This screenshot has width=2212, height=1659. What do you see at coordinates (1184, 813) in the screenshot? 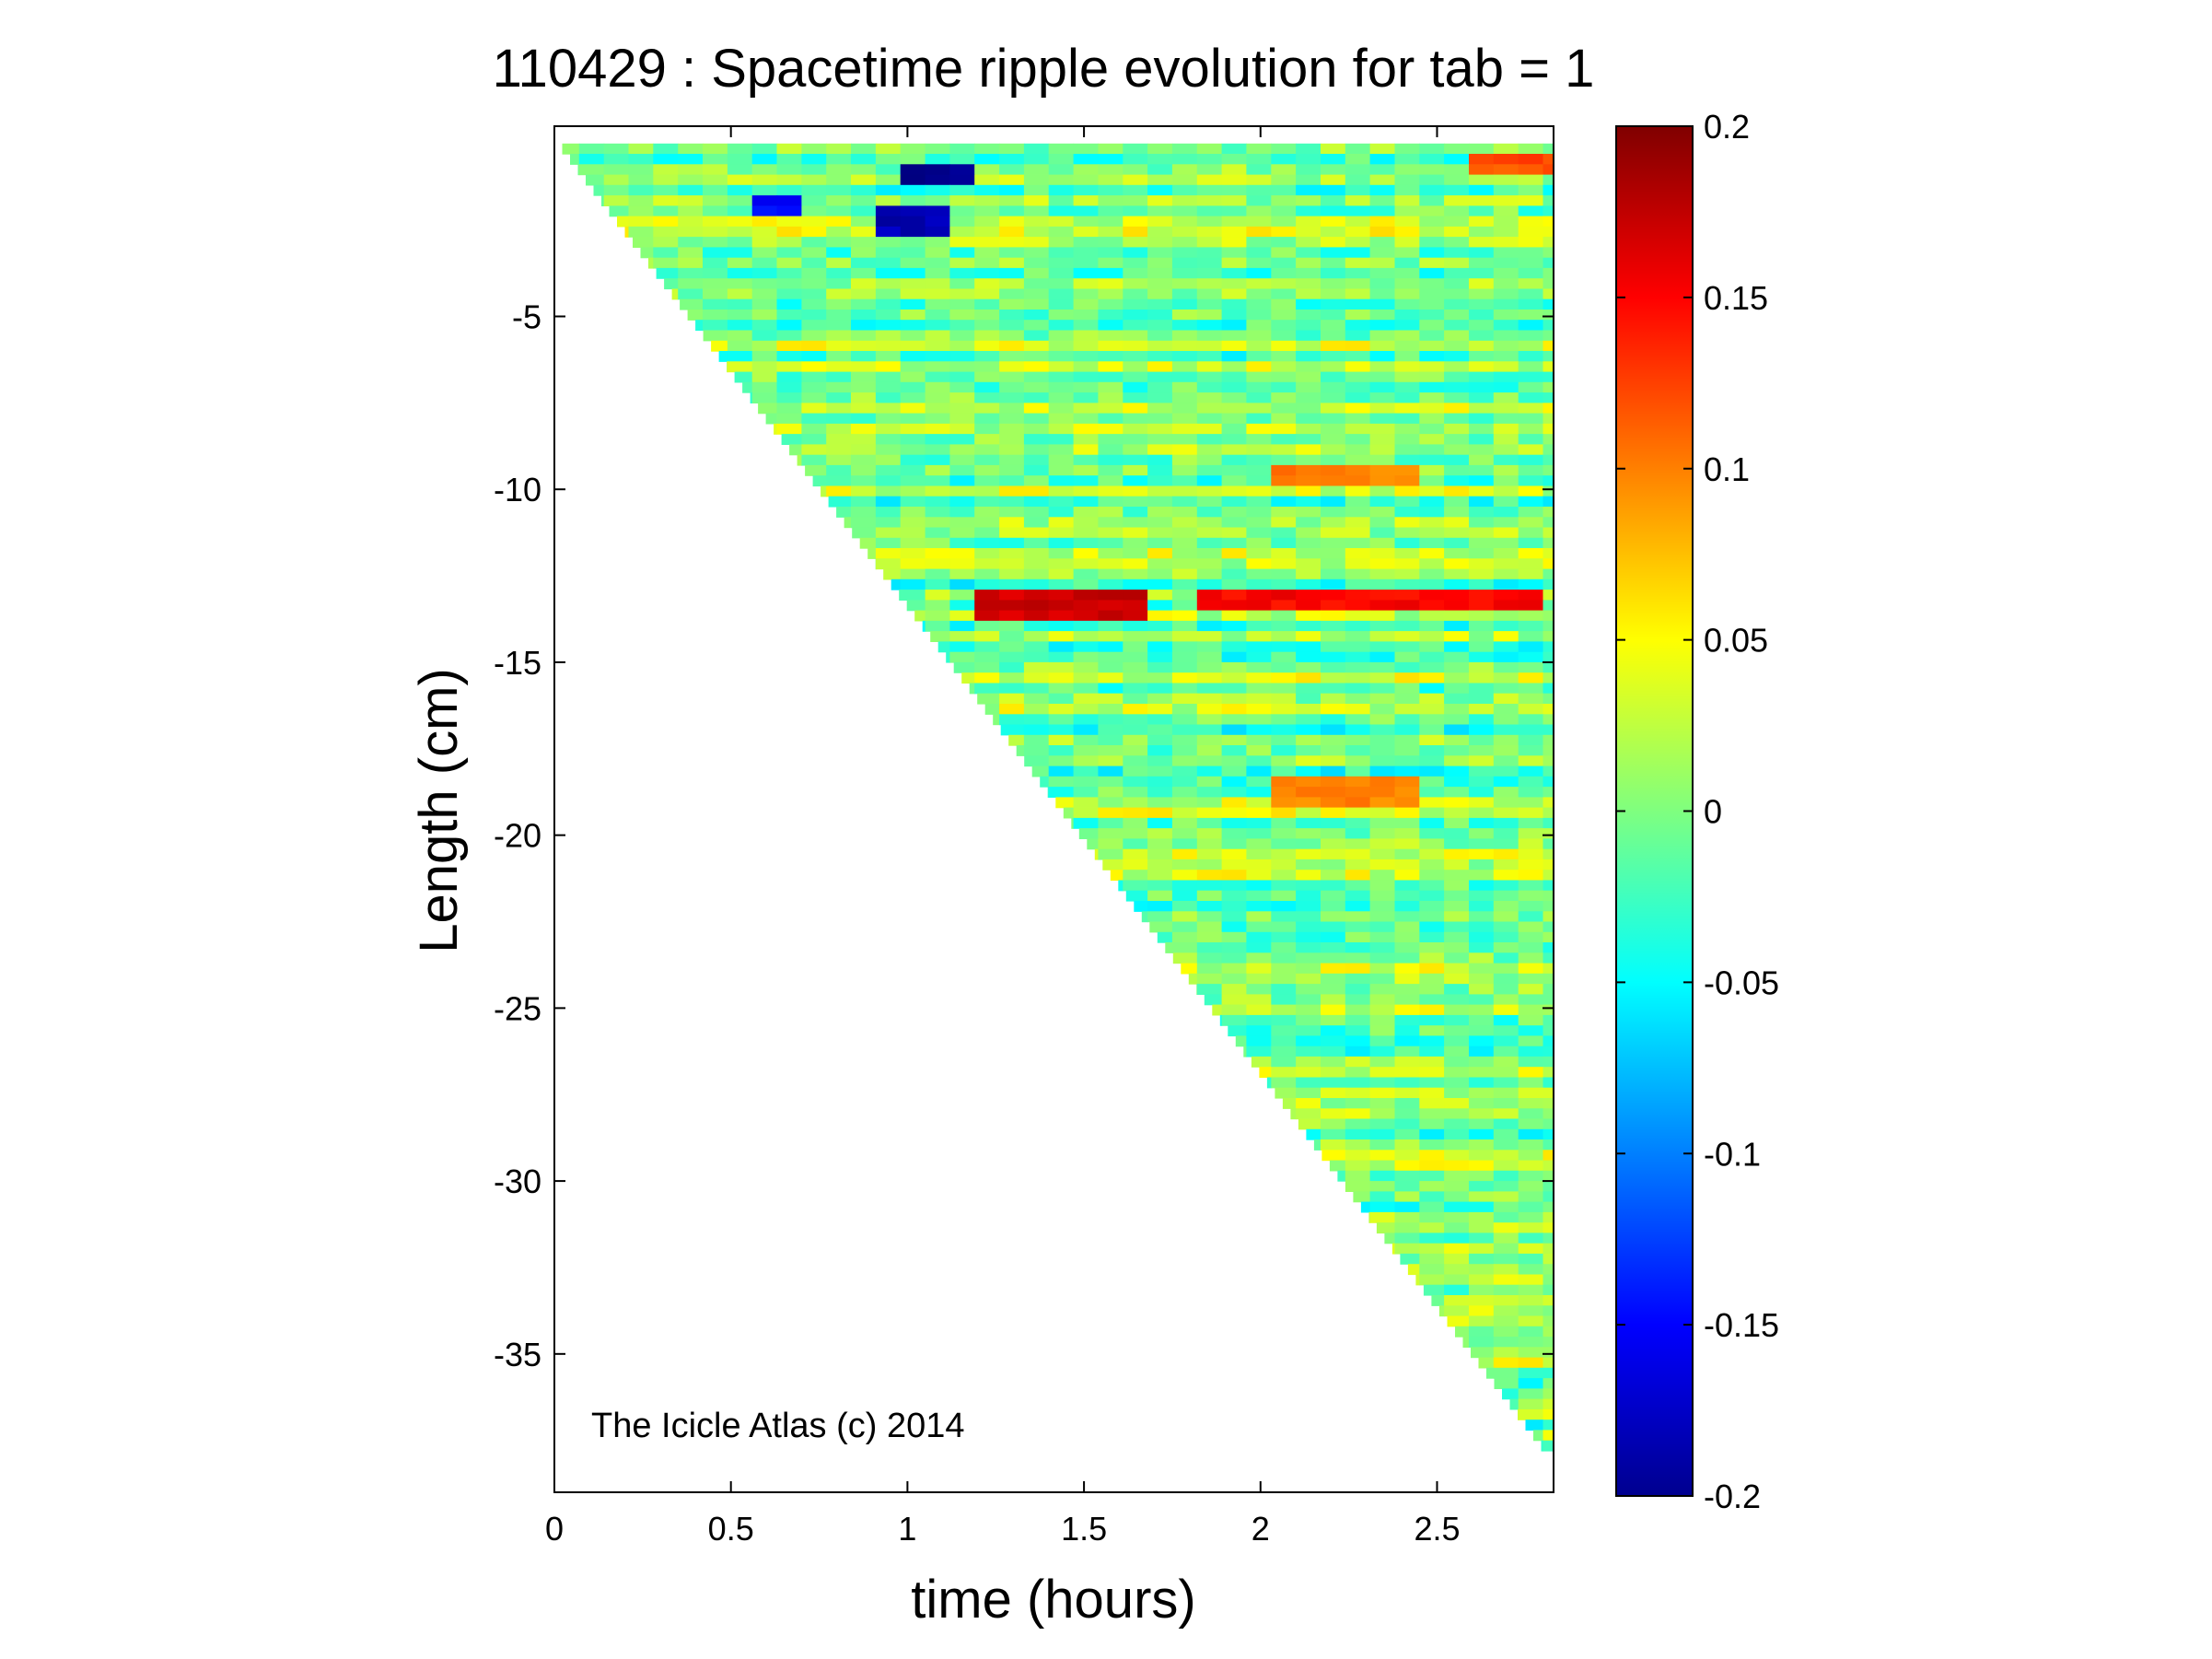
I see `heatmap-cell-2002` at bounding box center [1184, 813].